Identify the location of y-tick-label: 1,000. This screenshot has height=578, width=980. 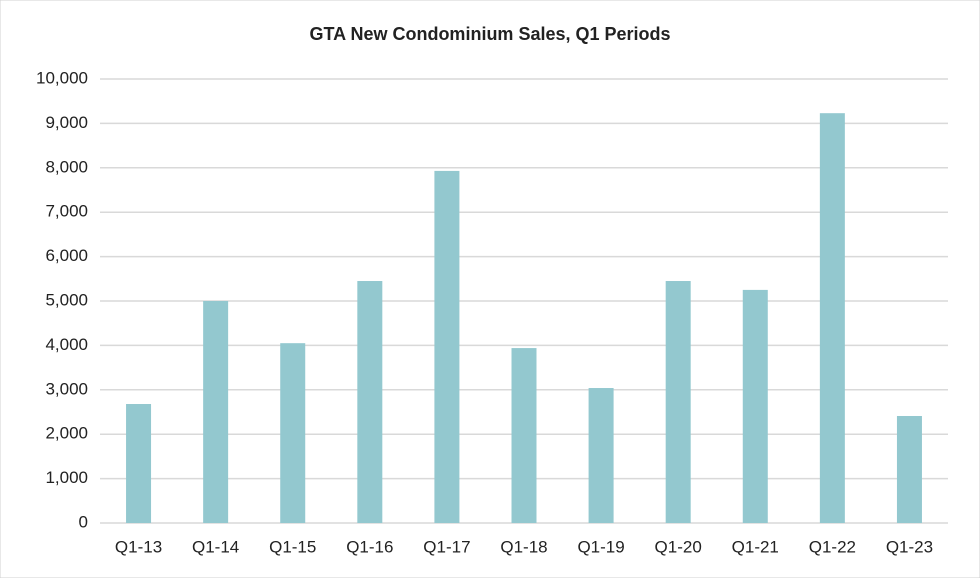
(66, 477).